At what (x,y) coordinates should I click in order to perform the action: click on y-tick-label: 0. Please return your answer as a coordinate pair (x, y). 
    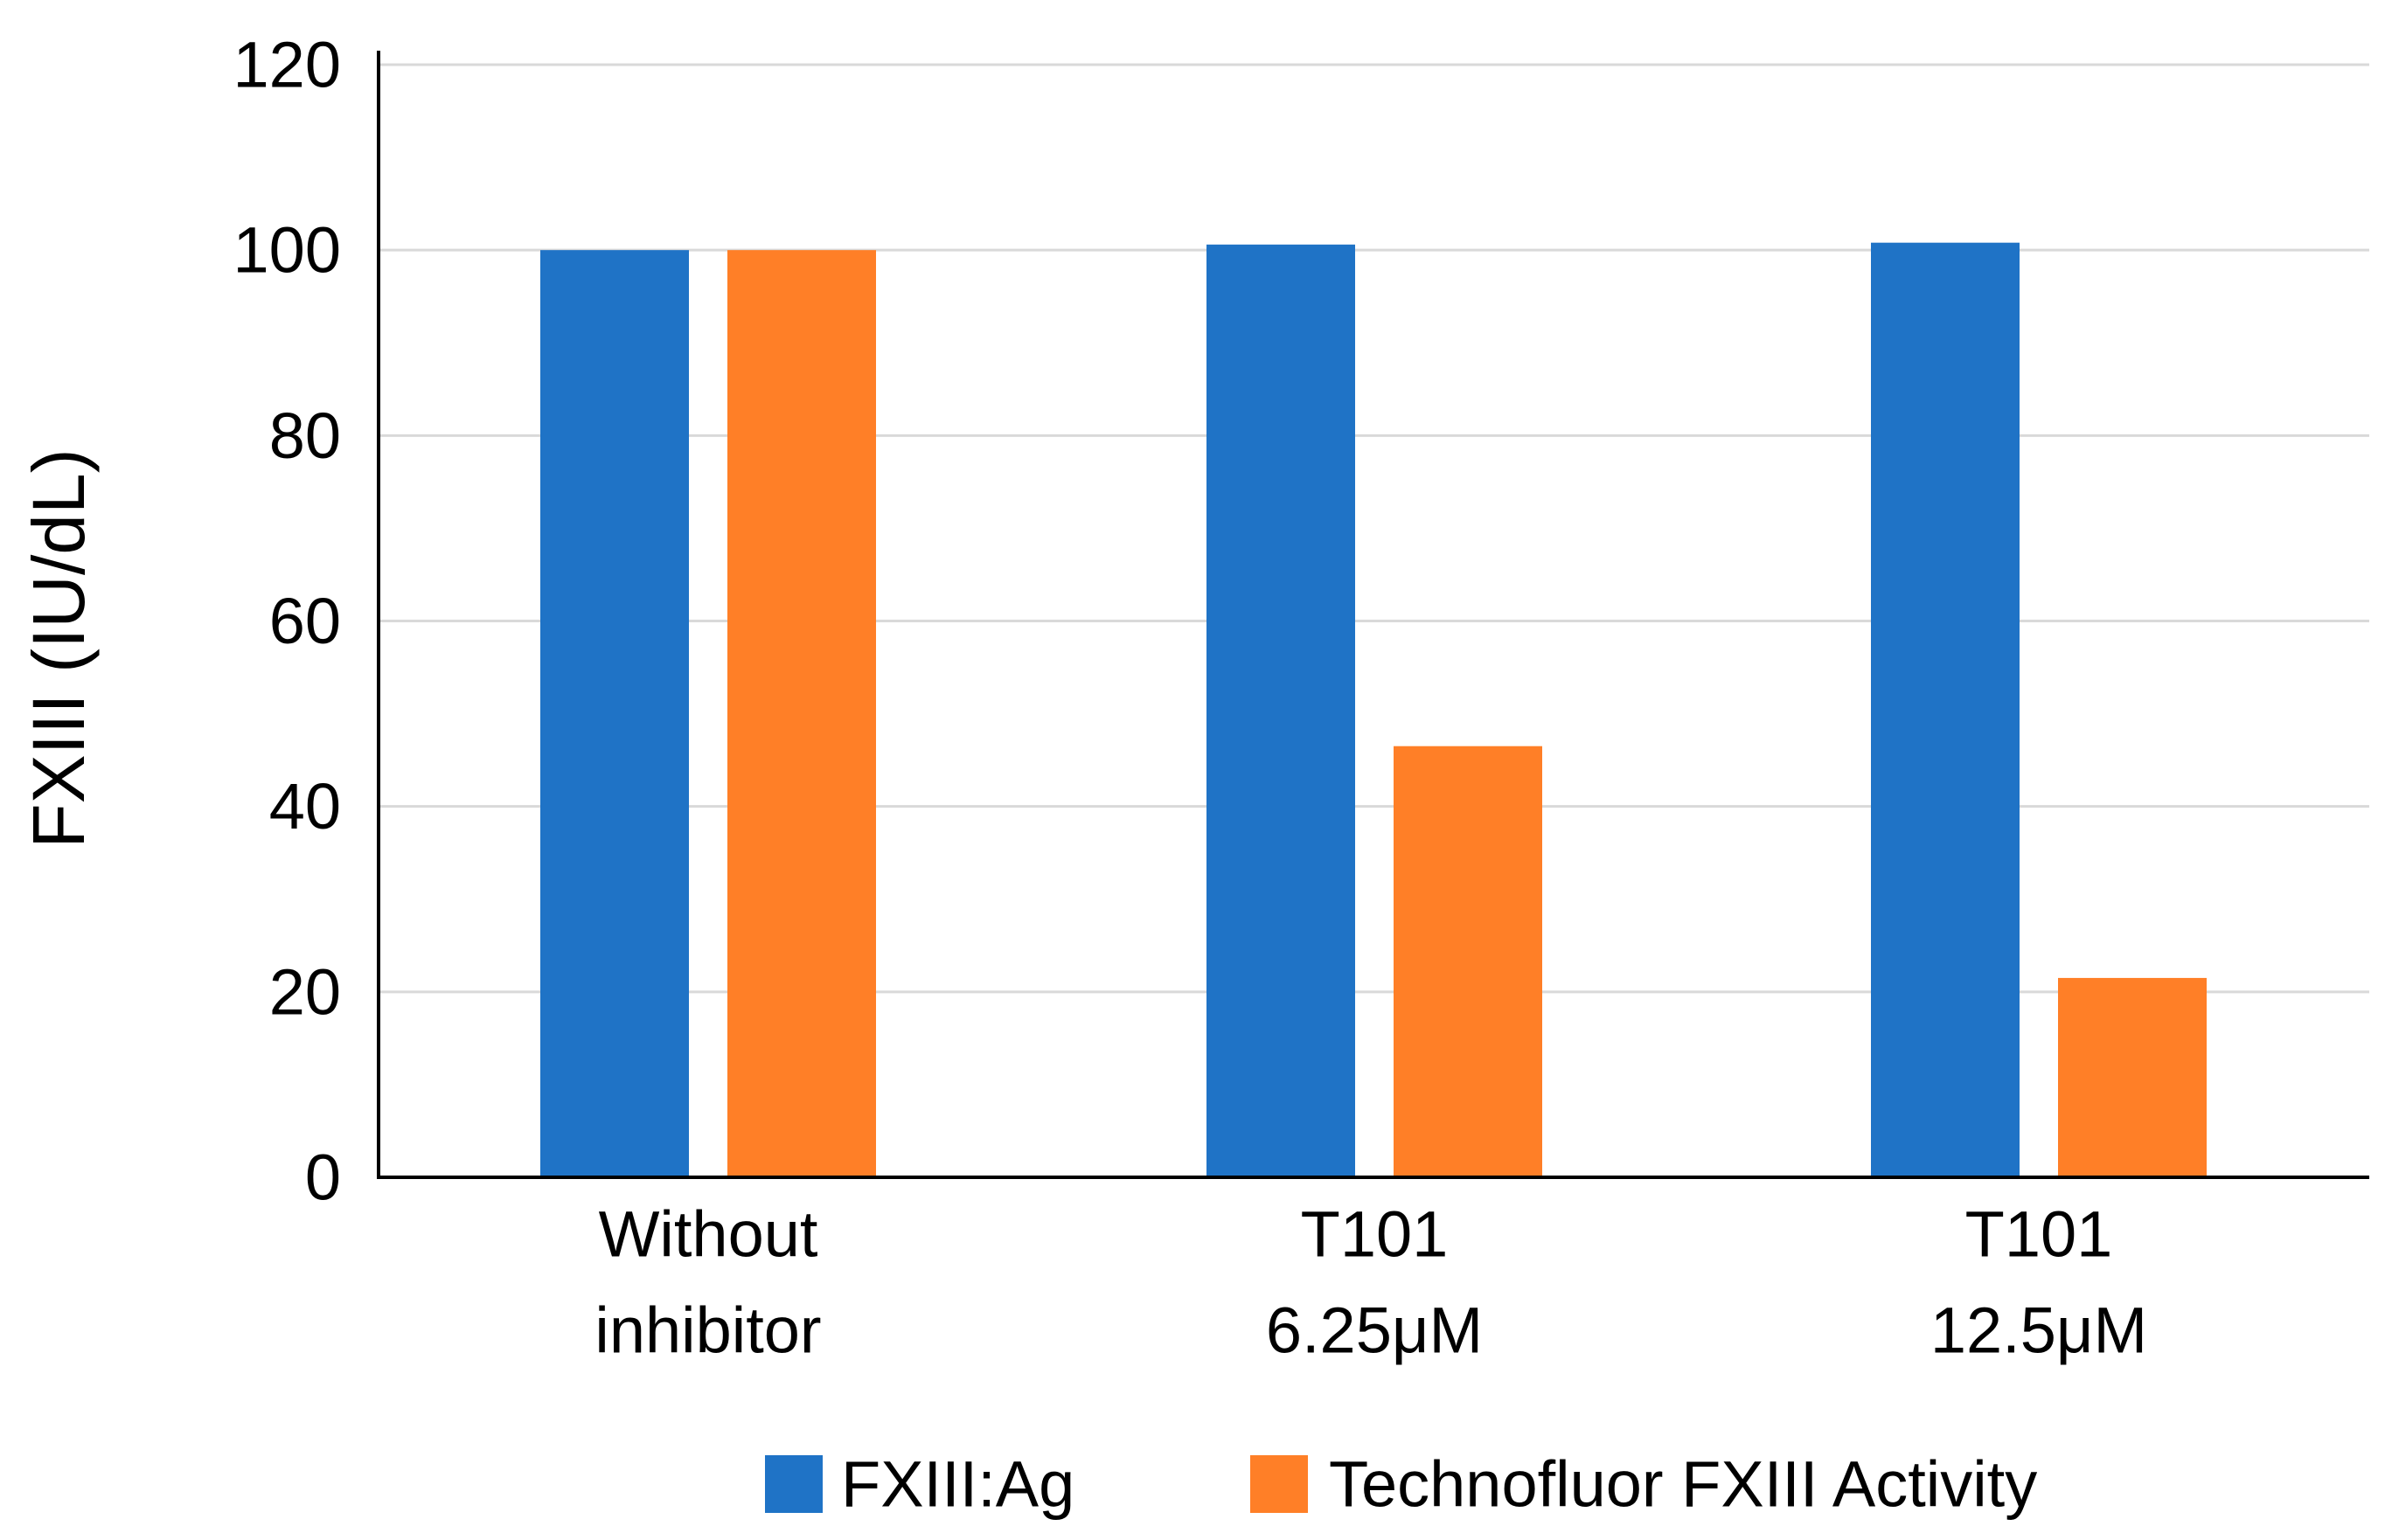
    Looking at the image, I should click on (323, 1177).